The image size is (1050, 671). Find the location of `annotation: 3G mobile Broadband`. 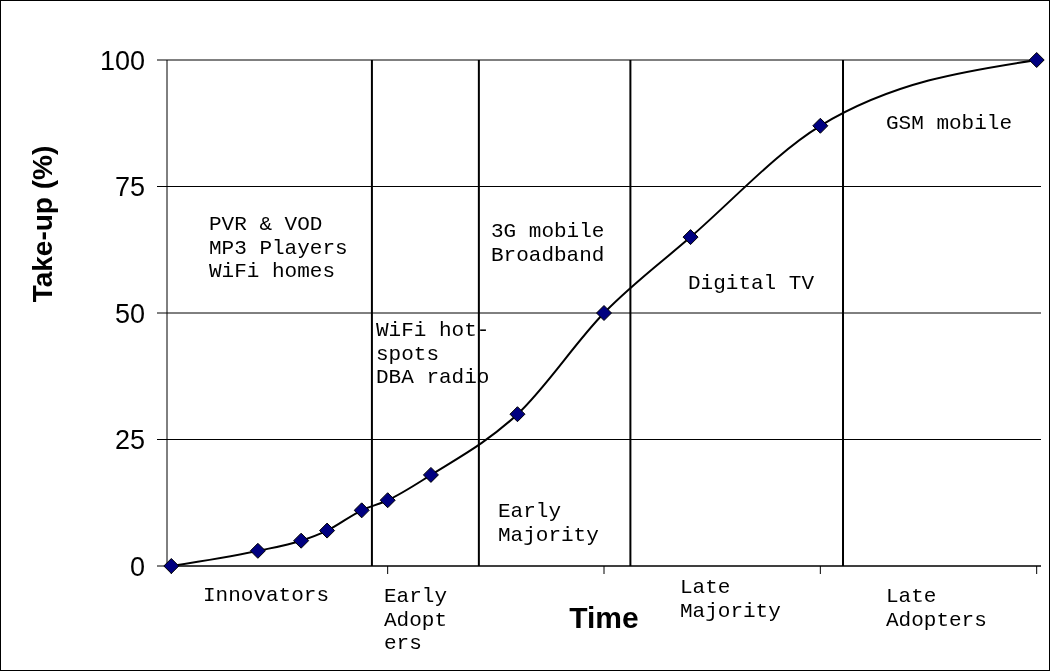

annotation: 3G mobile Broadband is located at coordinates (548, 243).